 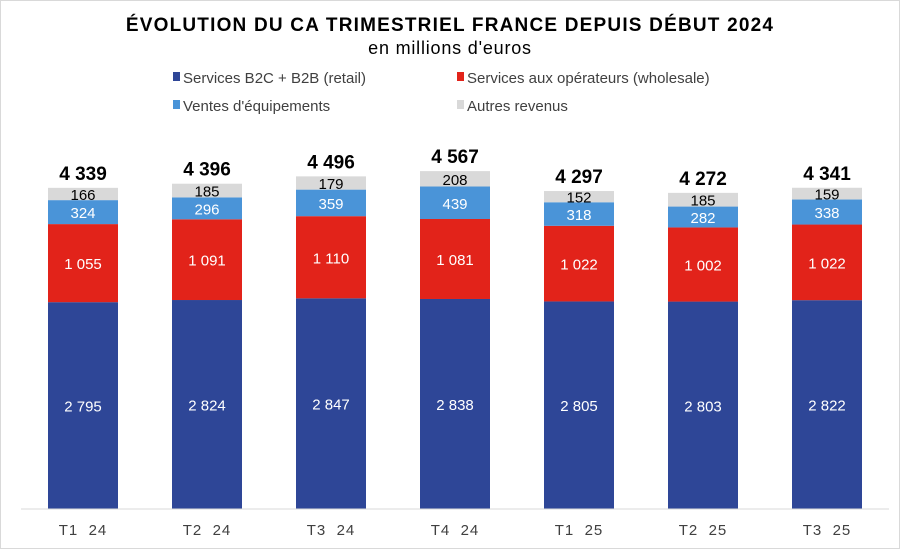 I want to click on total-label: 4 396, so click(x=207, y=170).